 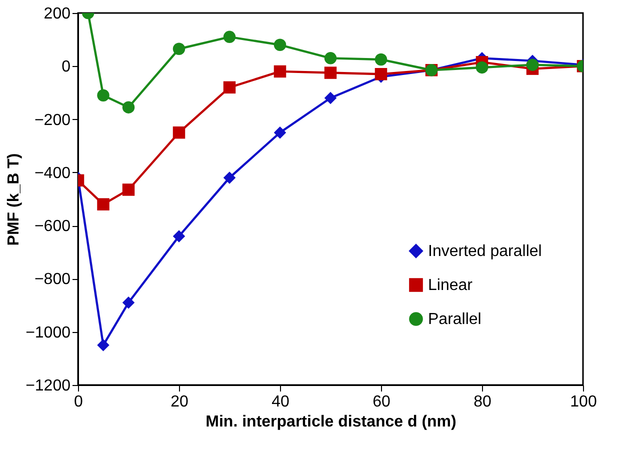 What do you see at coordinates (79, 402) in the screenshot?
I see `x-tick-label: 0` at bounding box center [79, 402].